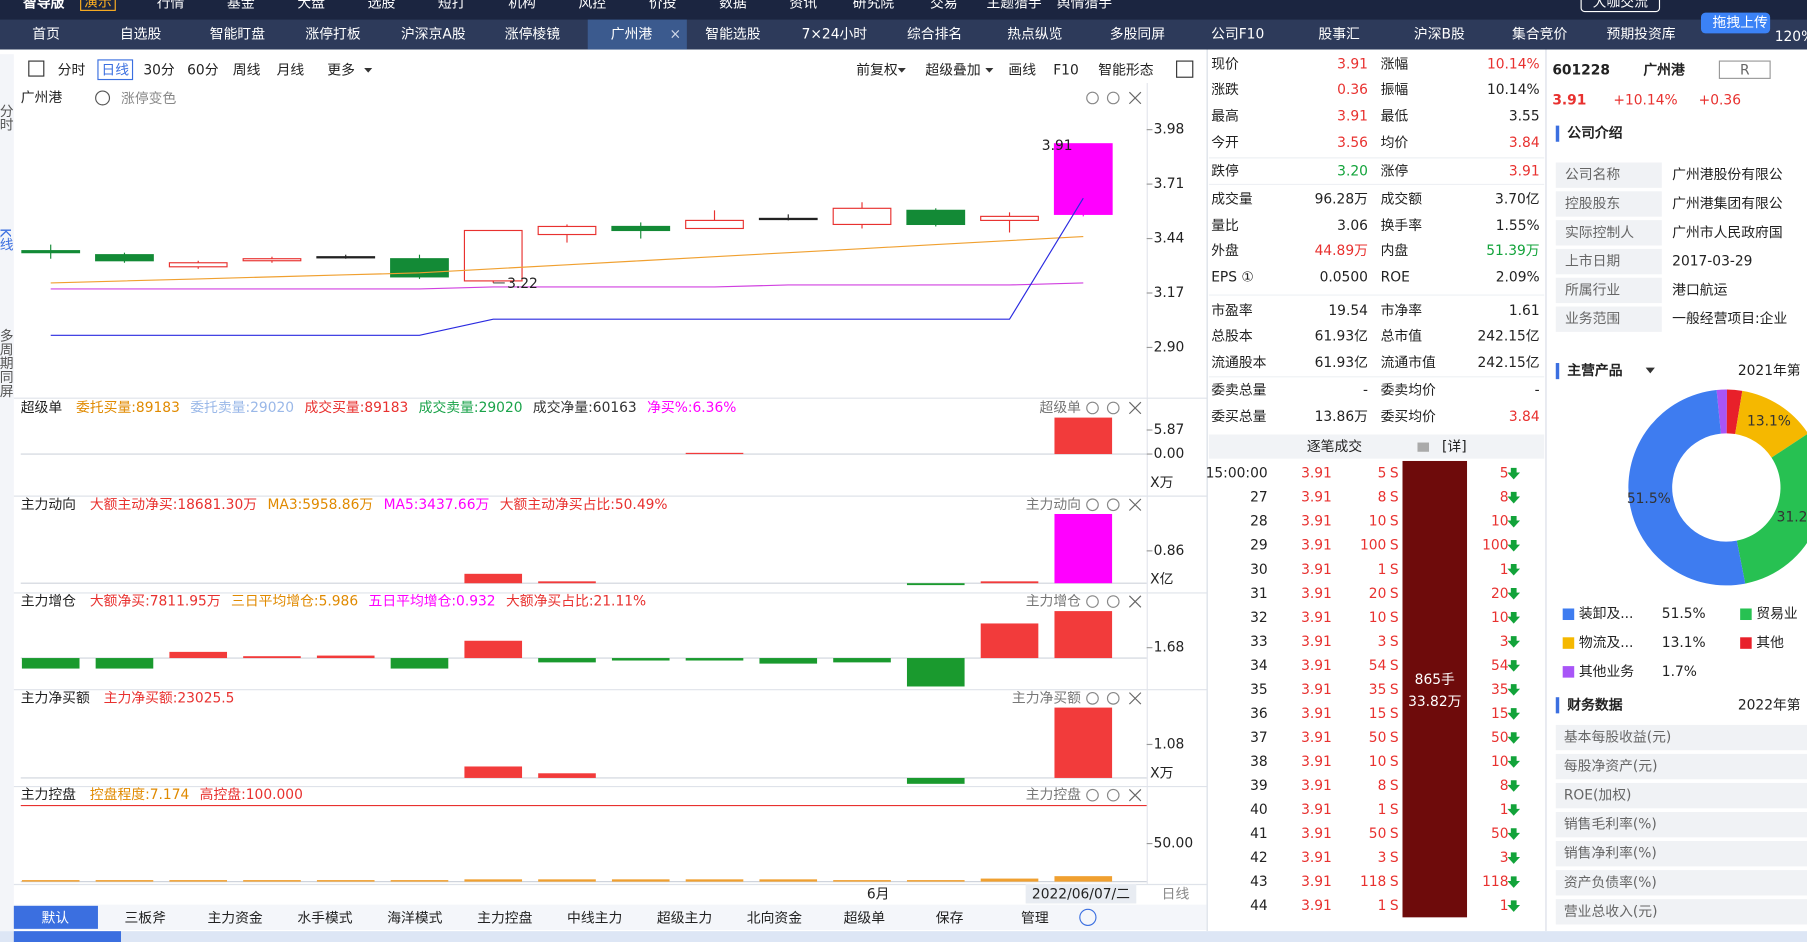 The width and height of the screenshot is (1807, 942). What do you see at coordinates (522, 5) in the screenshot?
I see `menu-item: 机构` at bounding box center [522, 5].